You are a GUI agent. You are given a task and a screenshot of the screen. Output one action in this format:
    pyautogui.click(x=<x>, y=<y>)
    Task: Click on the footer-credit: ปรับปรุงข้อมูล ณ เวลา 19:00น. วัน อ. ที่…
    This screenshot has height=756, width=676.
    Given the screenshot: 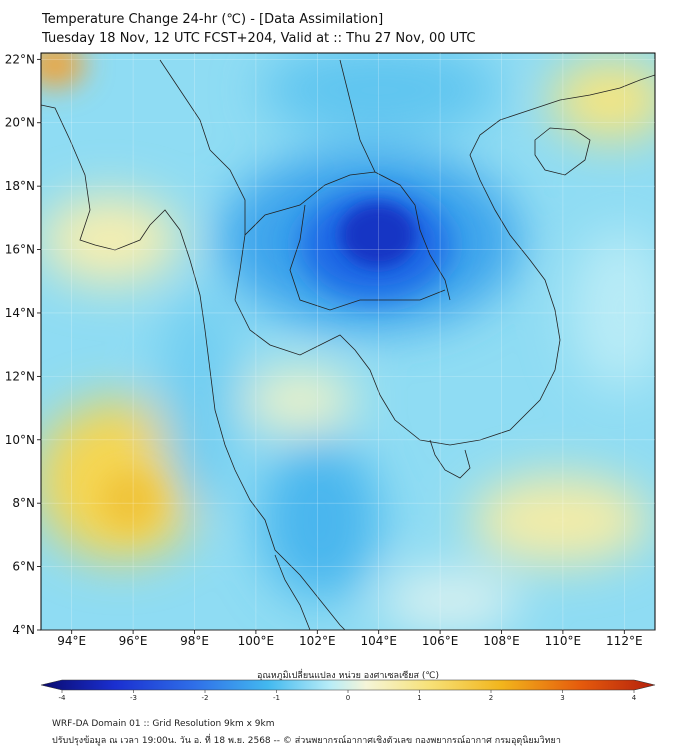 What is the action you would take?
    pyautogui.click(x=306, y=741)
    